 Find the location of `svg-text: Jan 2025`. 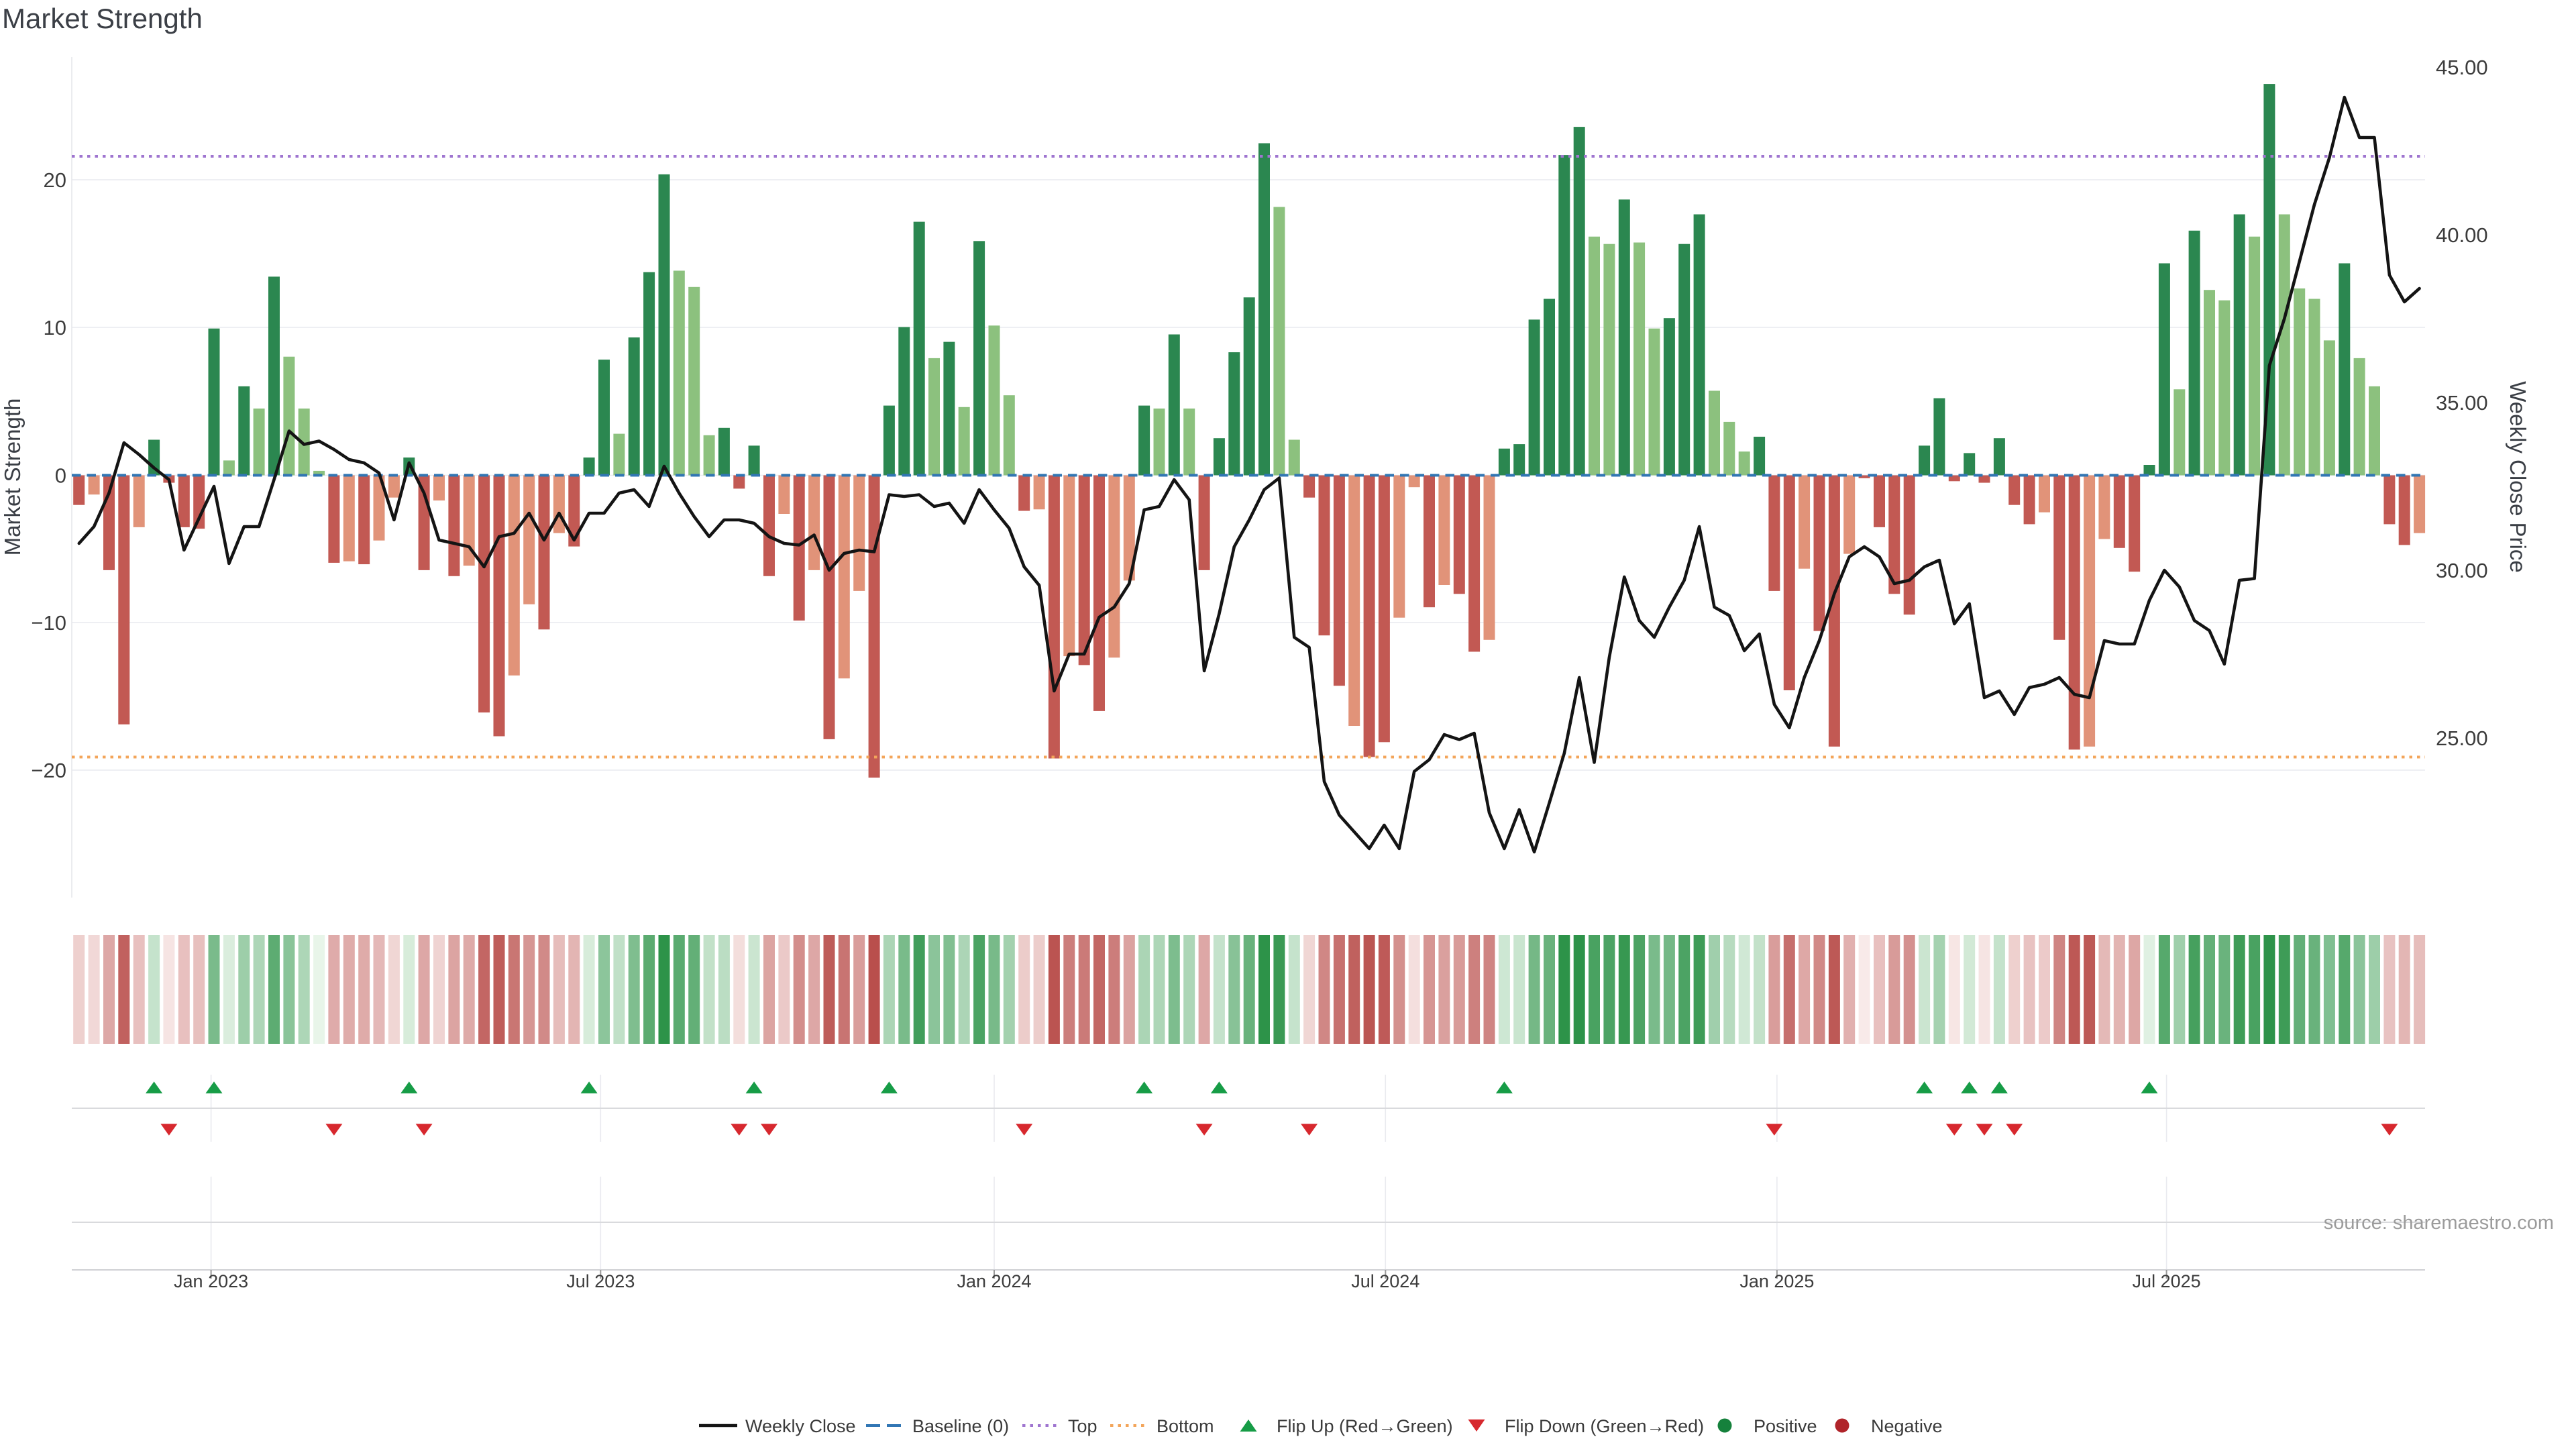

svg-text: Jan 2025 is located at coordinates (1776, 1281).